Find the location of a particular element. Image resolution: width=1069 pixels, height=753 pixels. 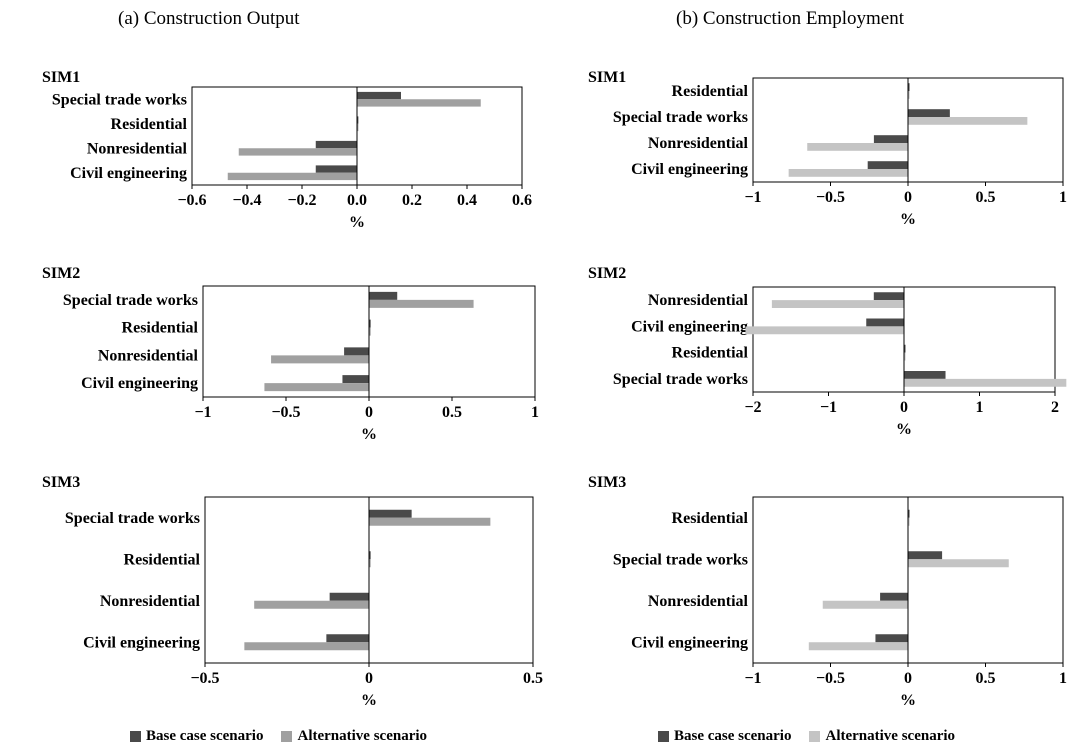

x-tick-label: 0.6 is located at coordinates (522, 200).